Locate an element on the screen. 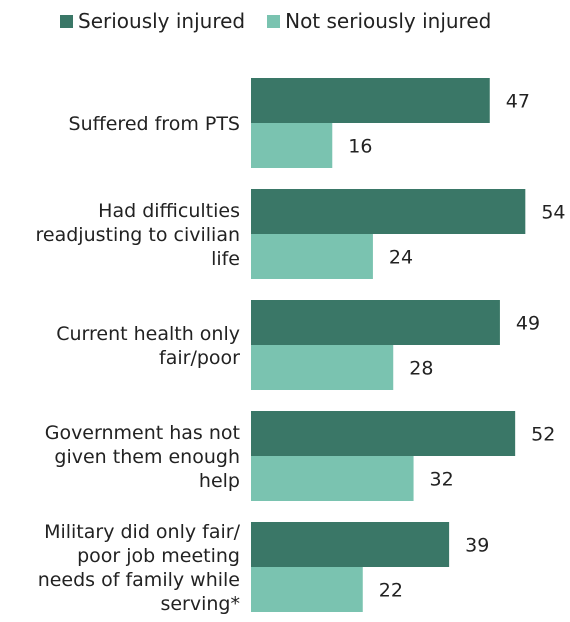  legend-swatch-not-seriously-injured is located at coordinates (274, 21).